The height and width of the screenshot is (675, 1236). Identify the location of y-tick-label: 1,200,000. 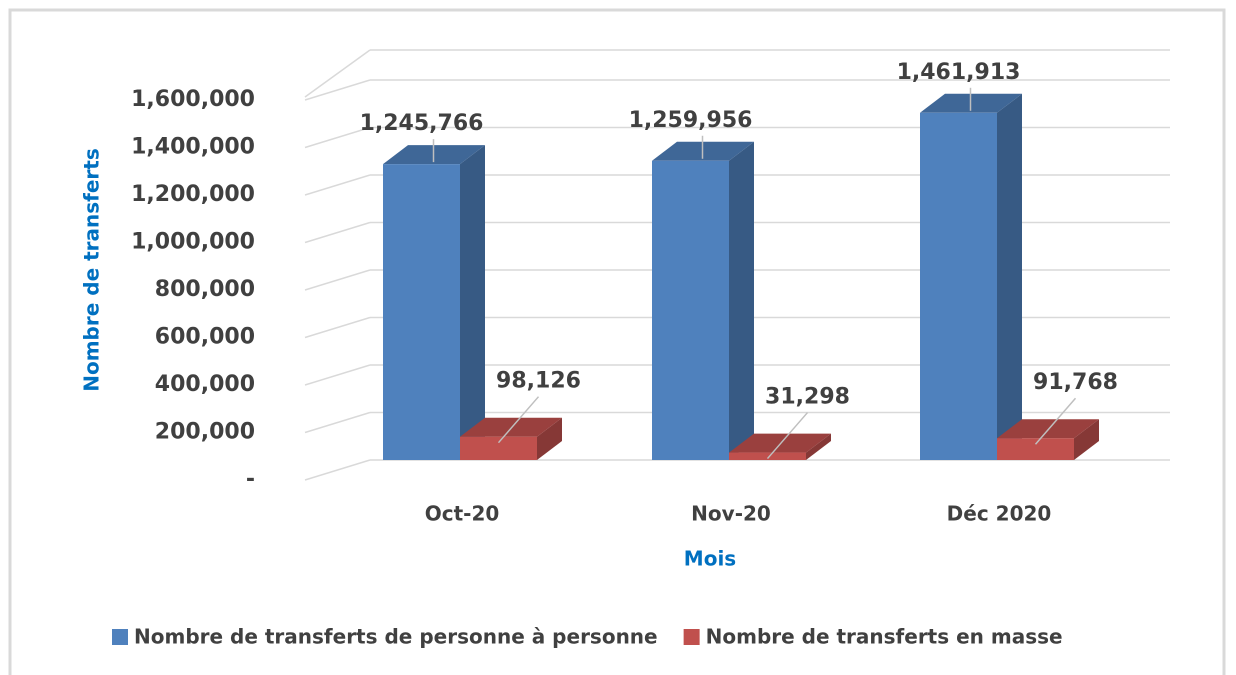
(193, 194).